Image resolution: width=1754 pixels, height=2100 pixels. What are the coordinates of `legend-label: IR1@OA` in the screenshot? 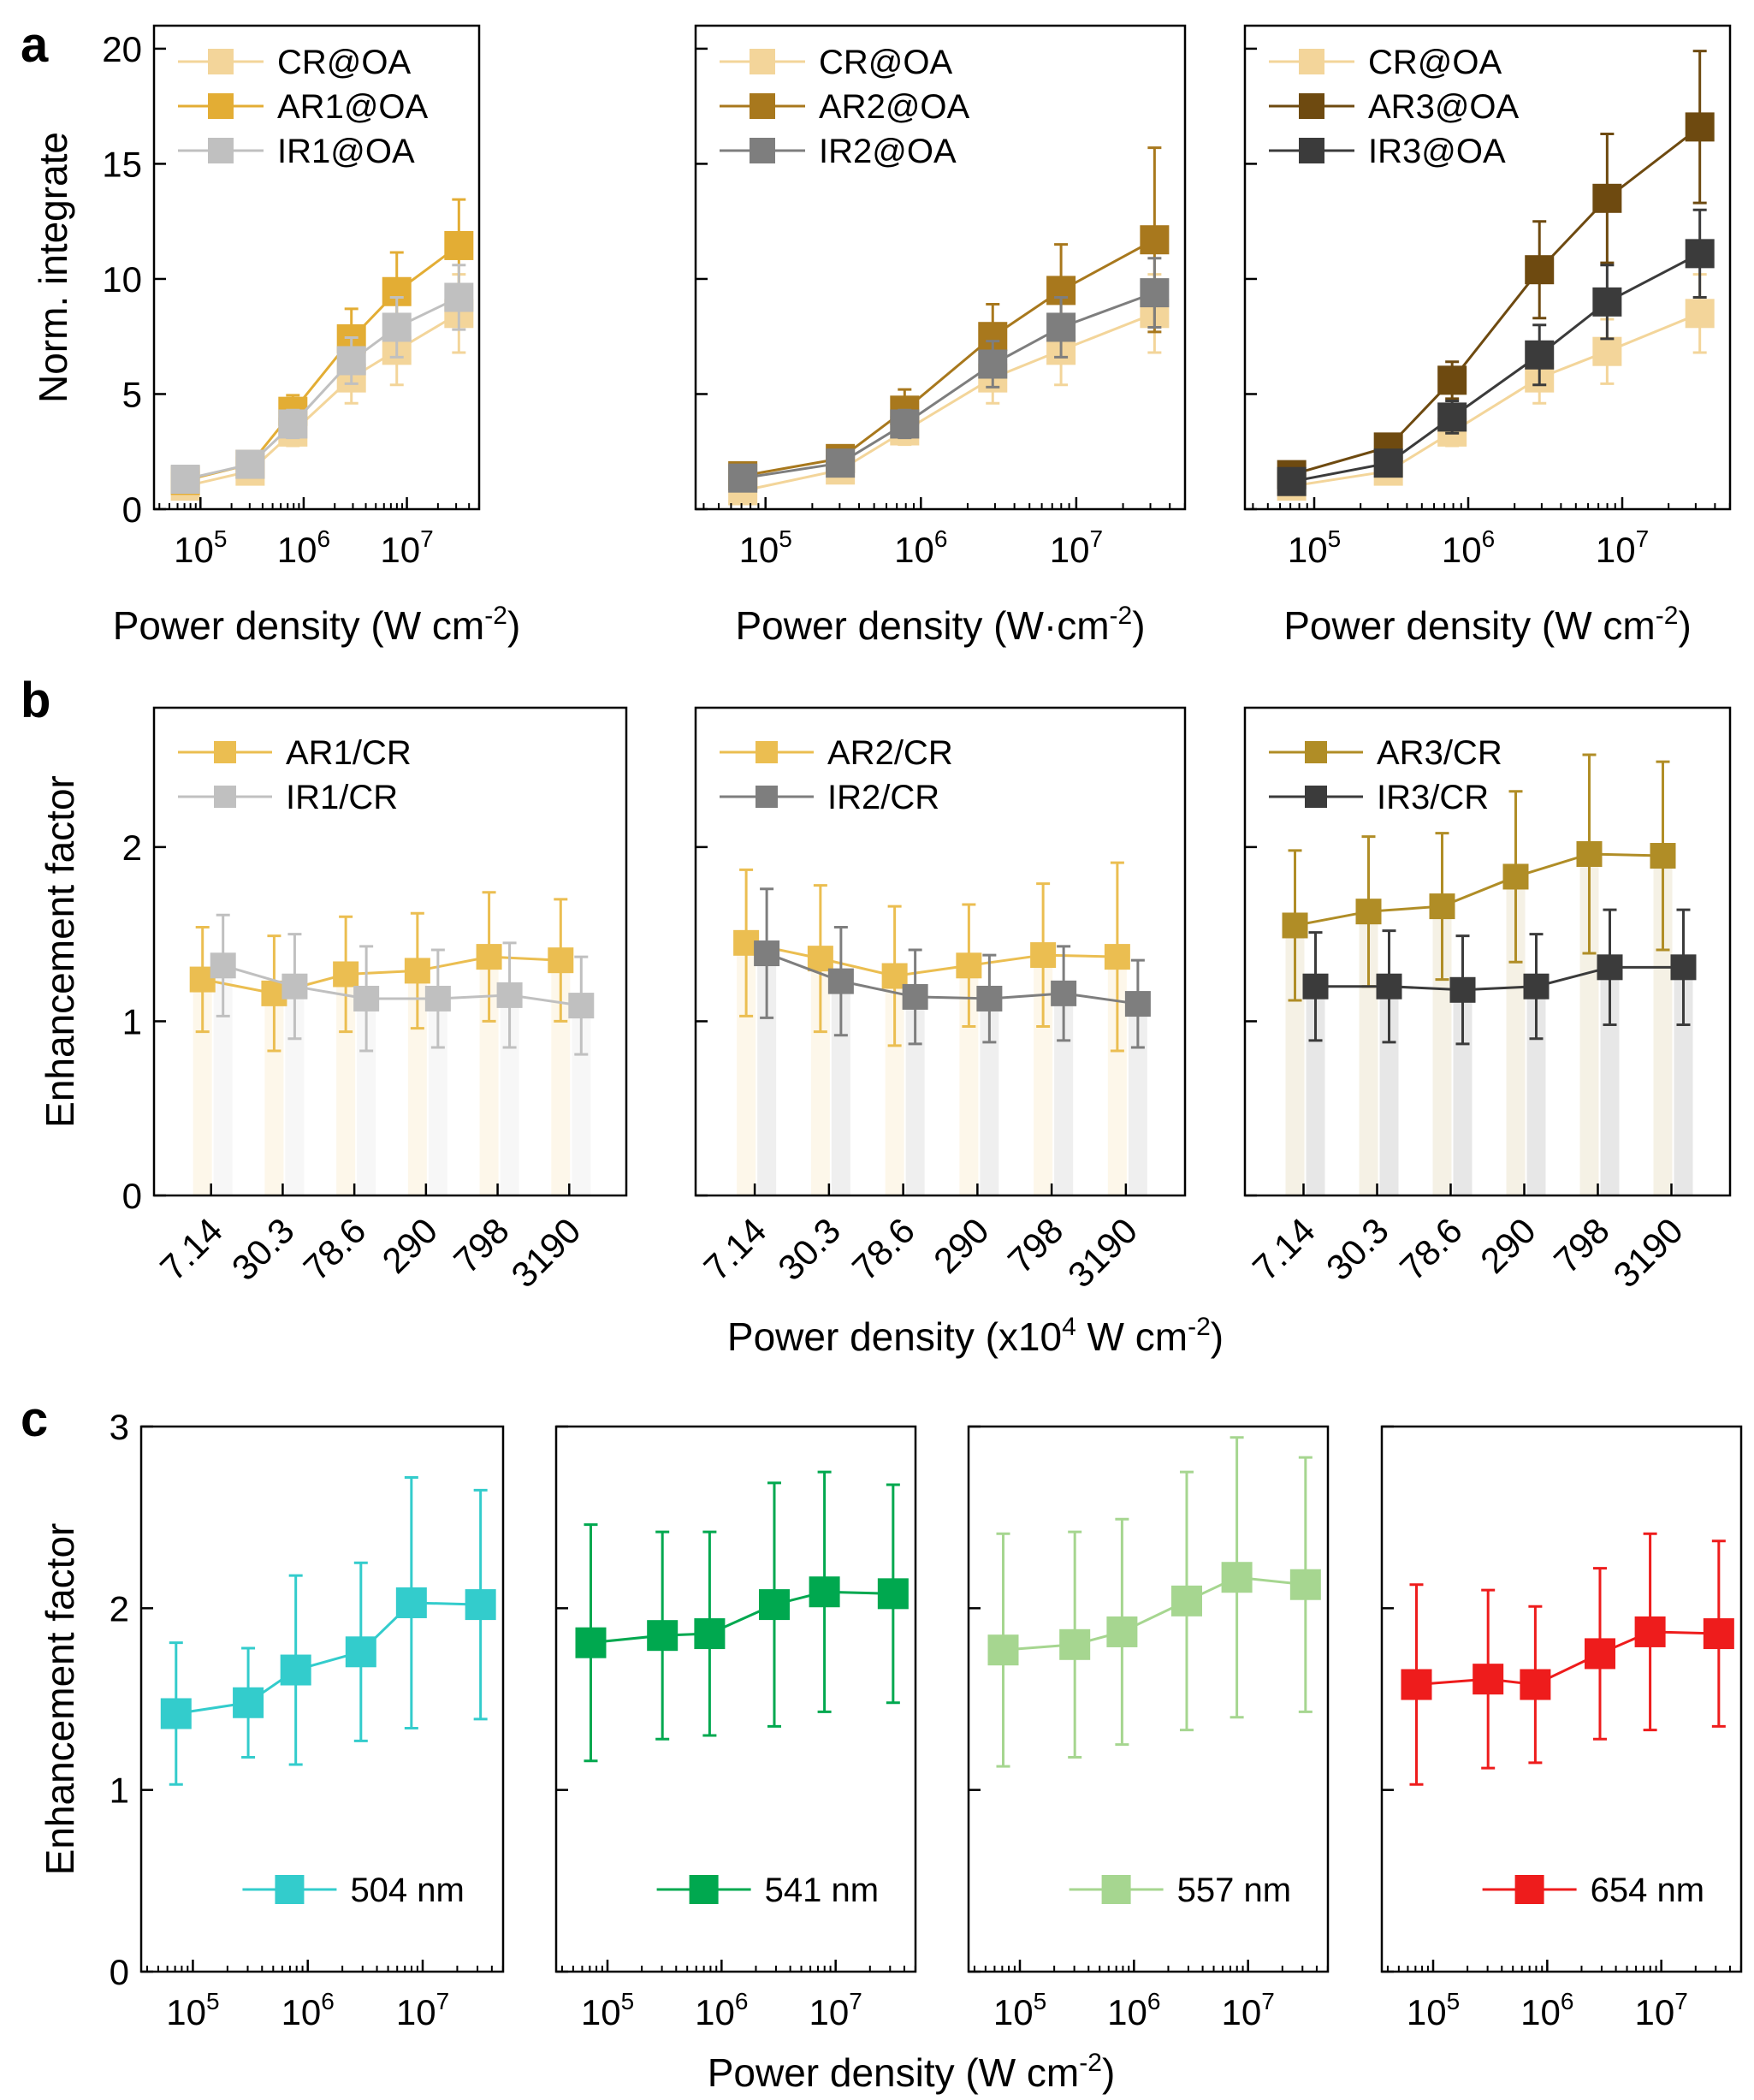 It's located at (346, 151).